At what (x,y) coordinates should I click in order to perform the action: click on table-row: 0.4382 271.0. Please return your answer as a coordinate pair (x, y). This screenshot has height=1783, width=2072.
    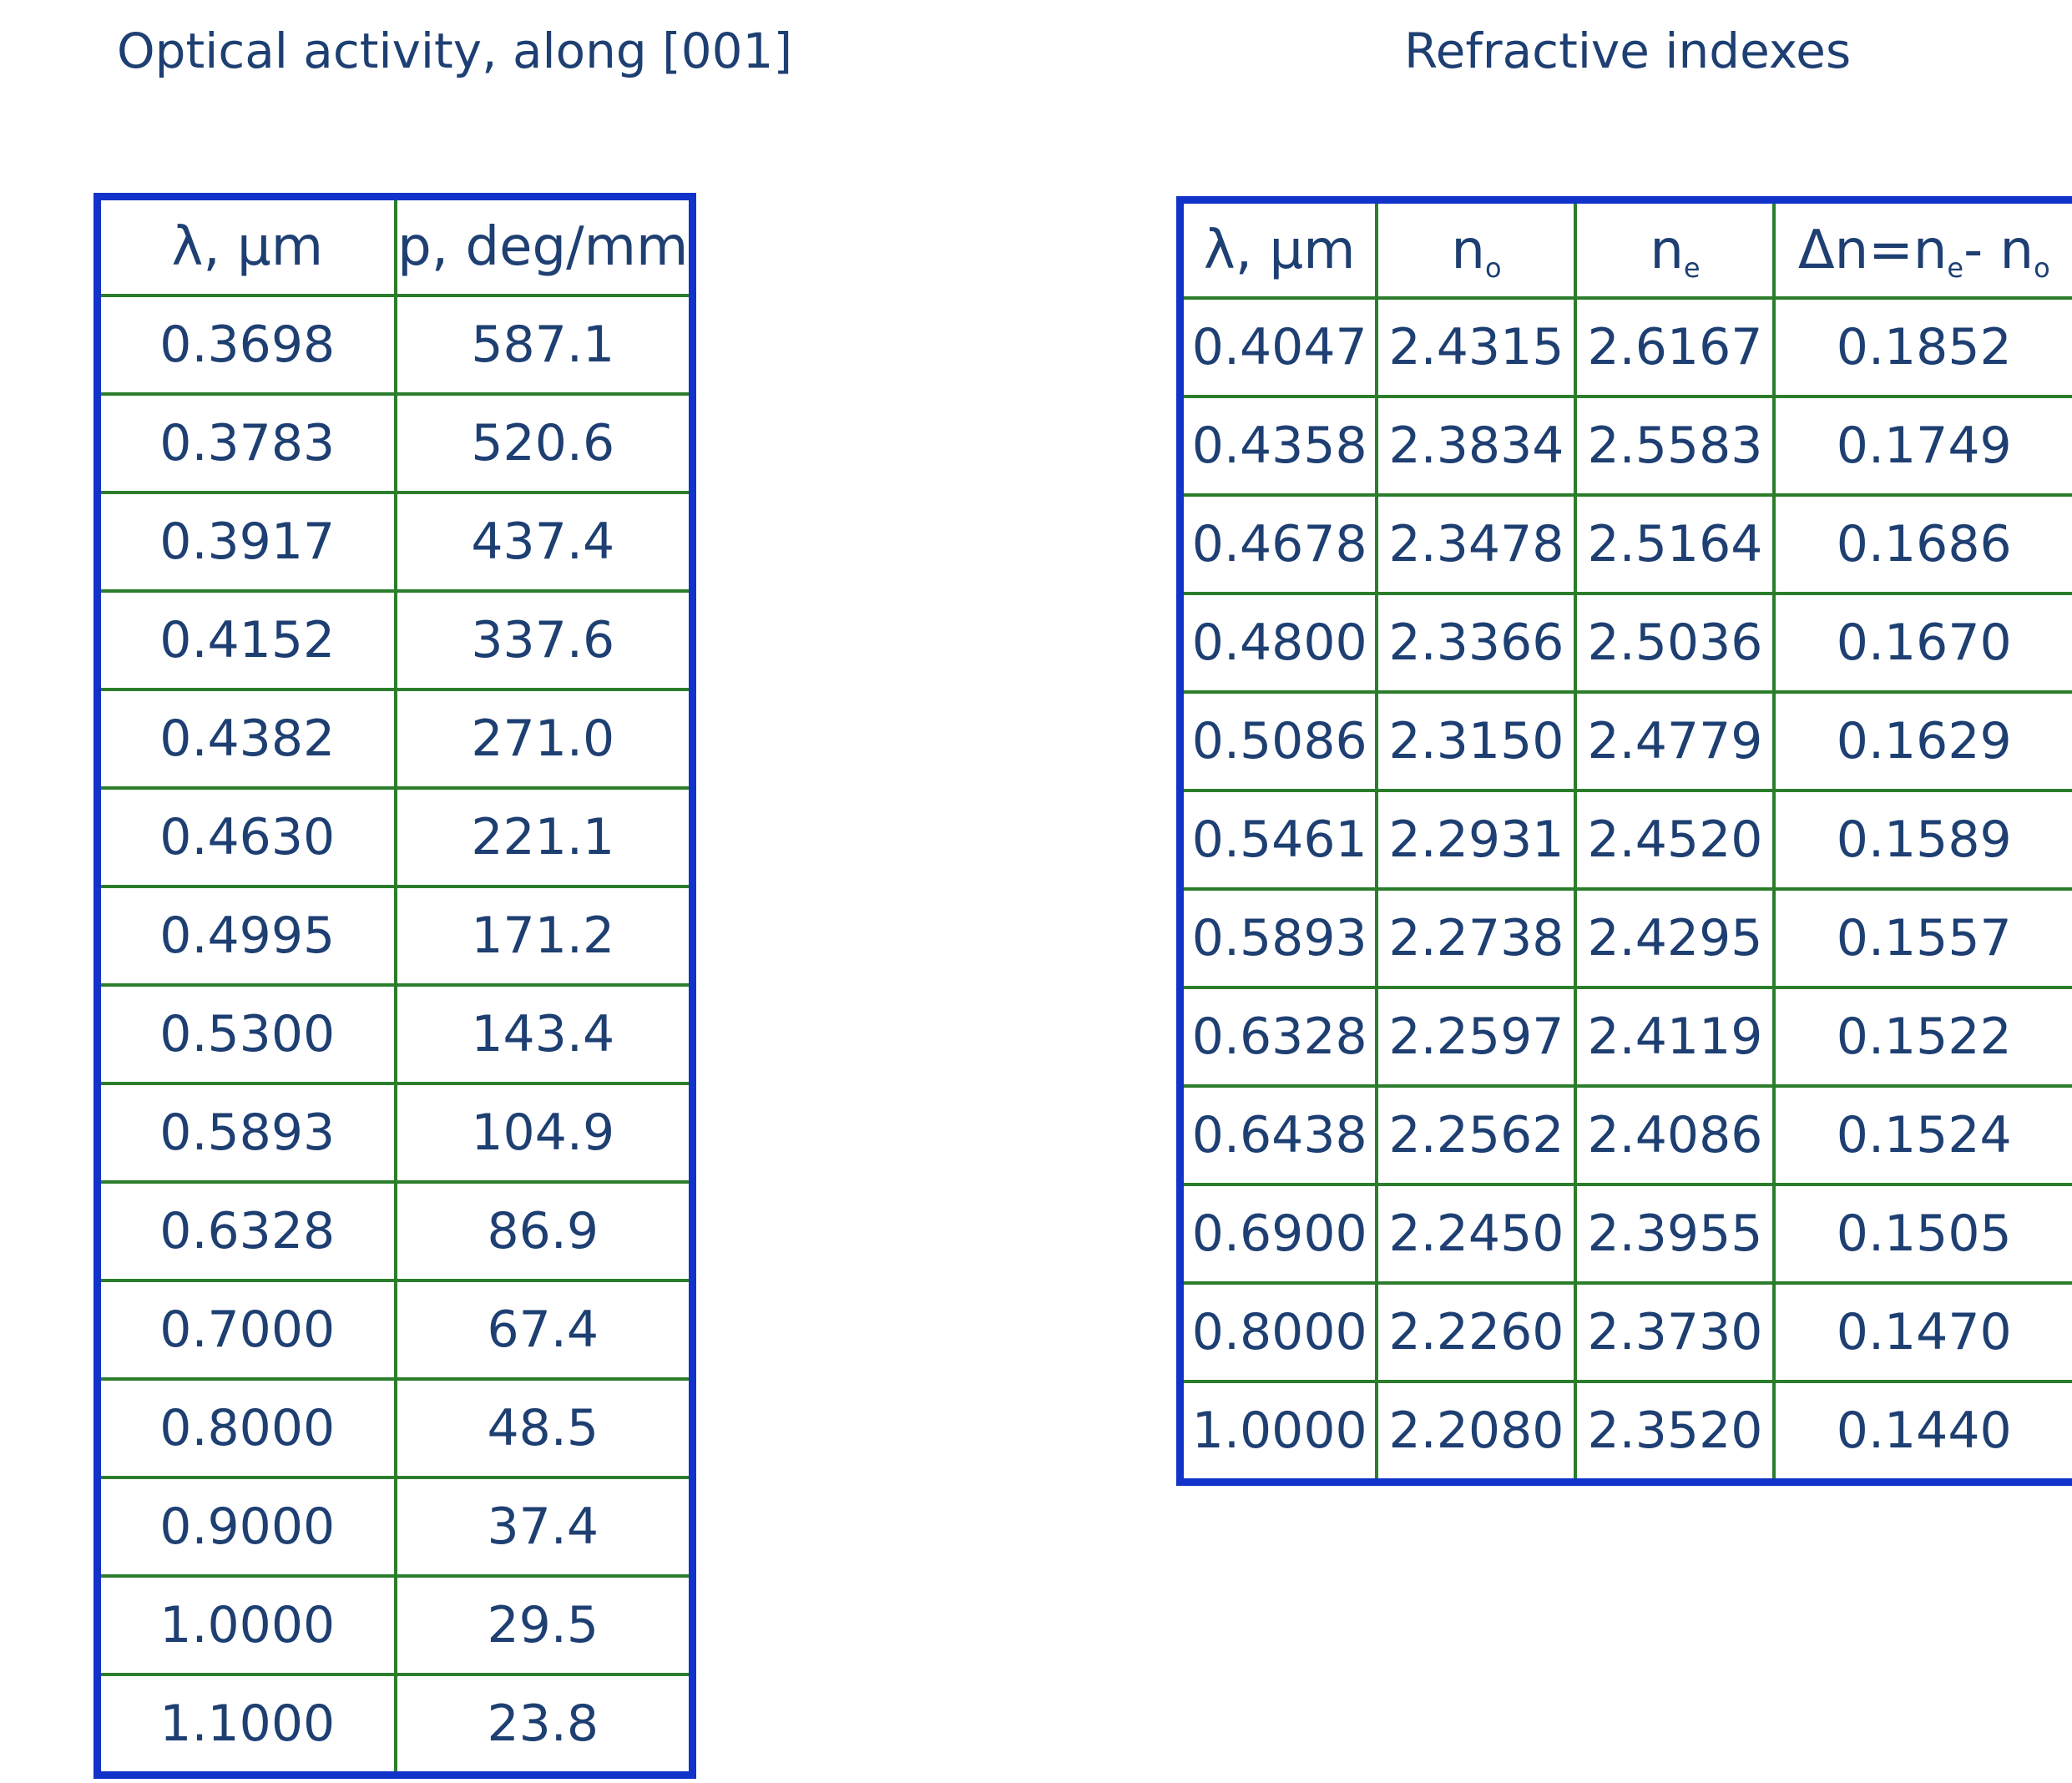
    Looking at the image, I should click on (395, 739).